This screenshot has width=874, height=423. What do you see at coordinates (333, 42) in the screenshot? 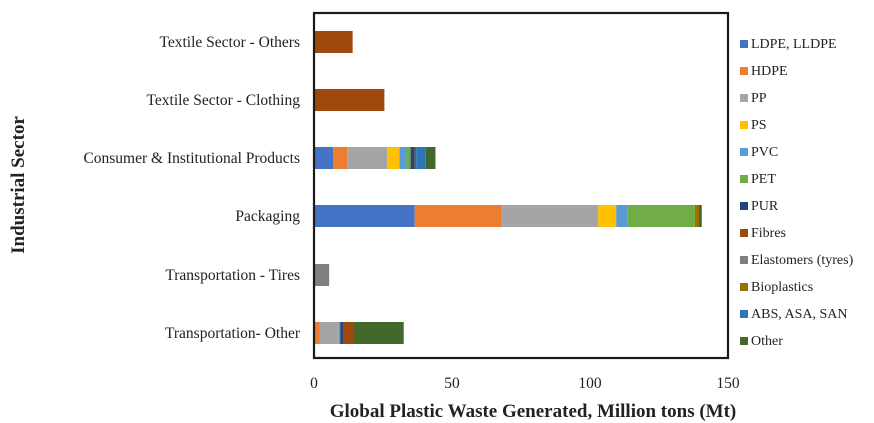
I see `bar-textile-sector-others-fibres` at bounding box center [333, 42].